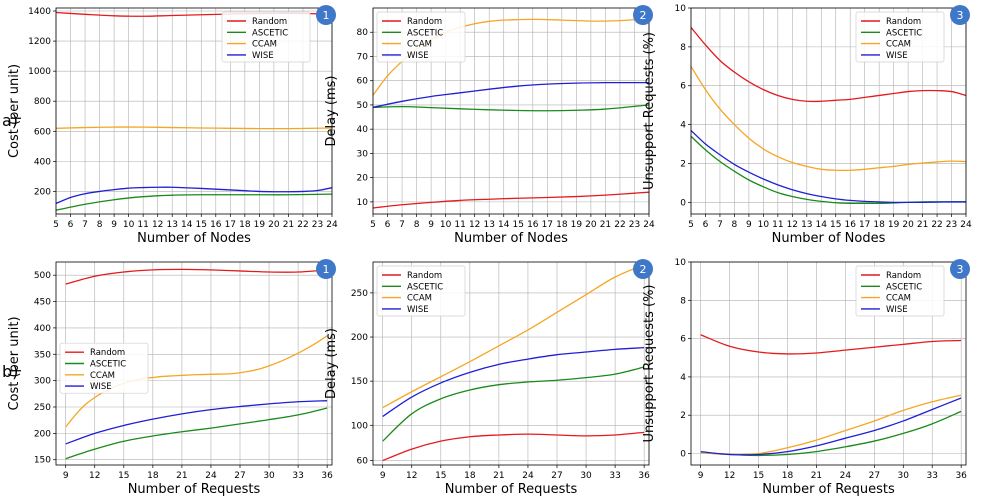  I want to click on y-tick-label: 800, so click(42, 102).